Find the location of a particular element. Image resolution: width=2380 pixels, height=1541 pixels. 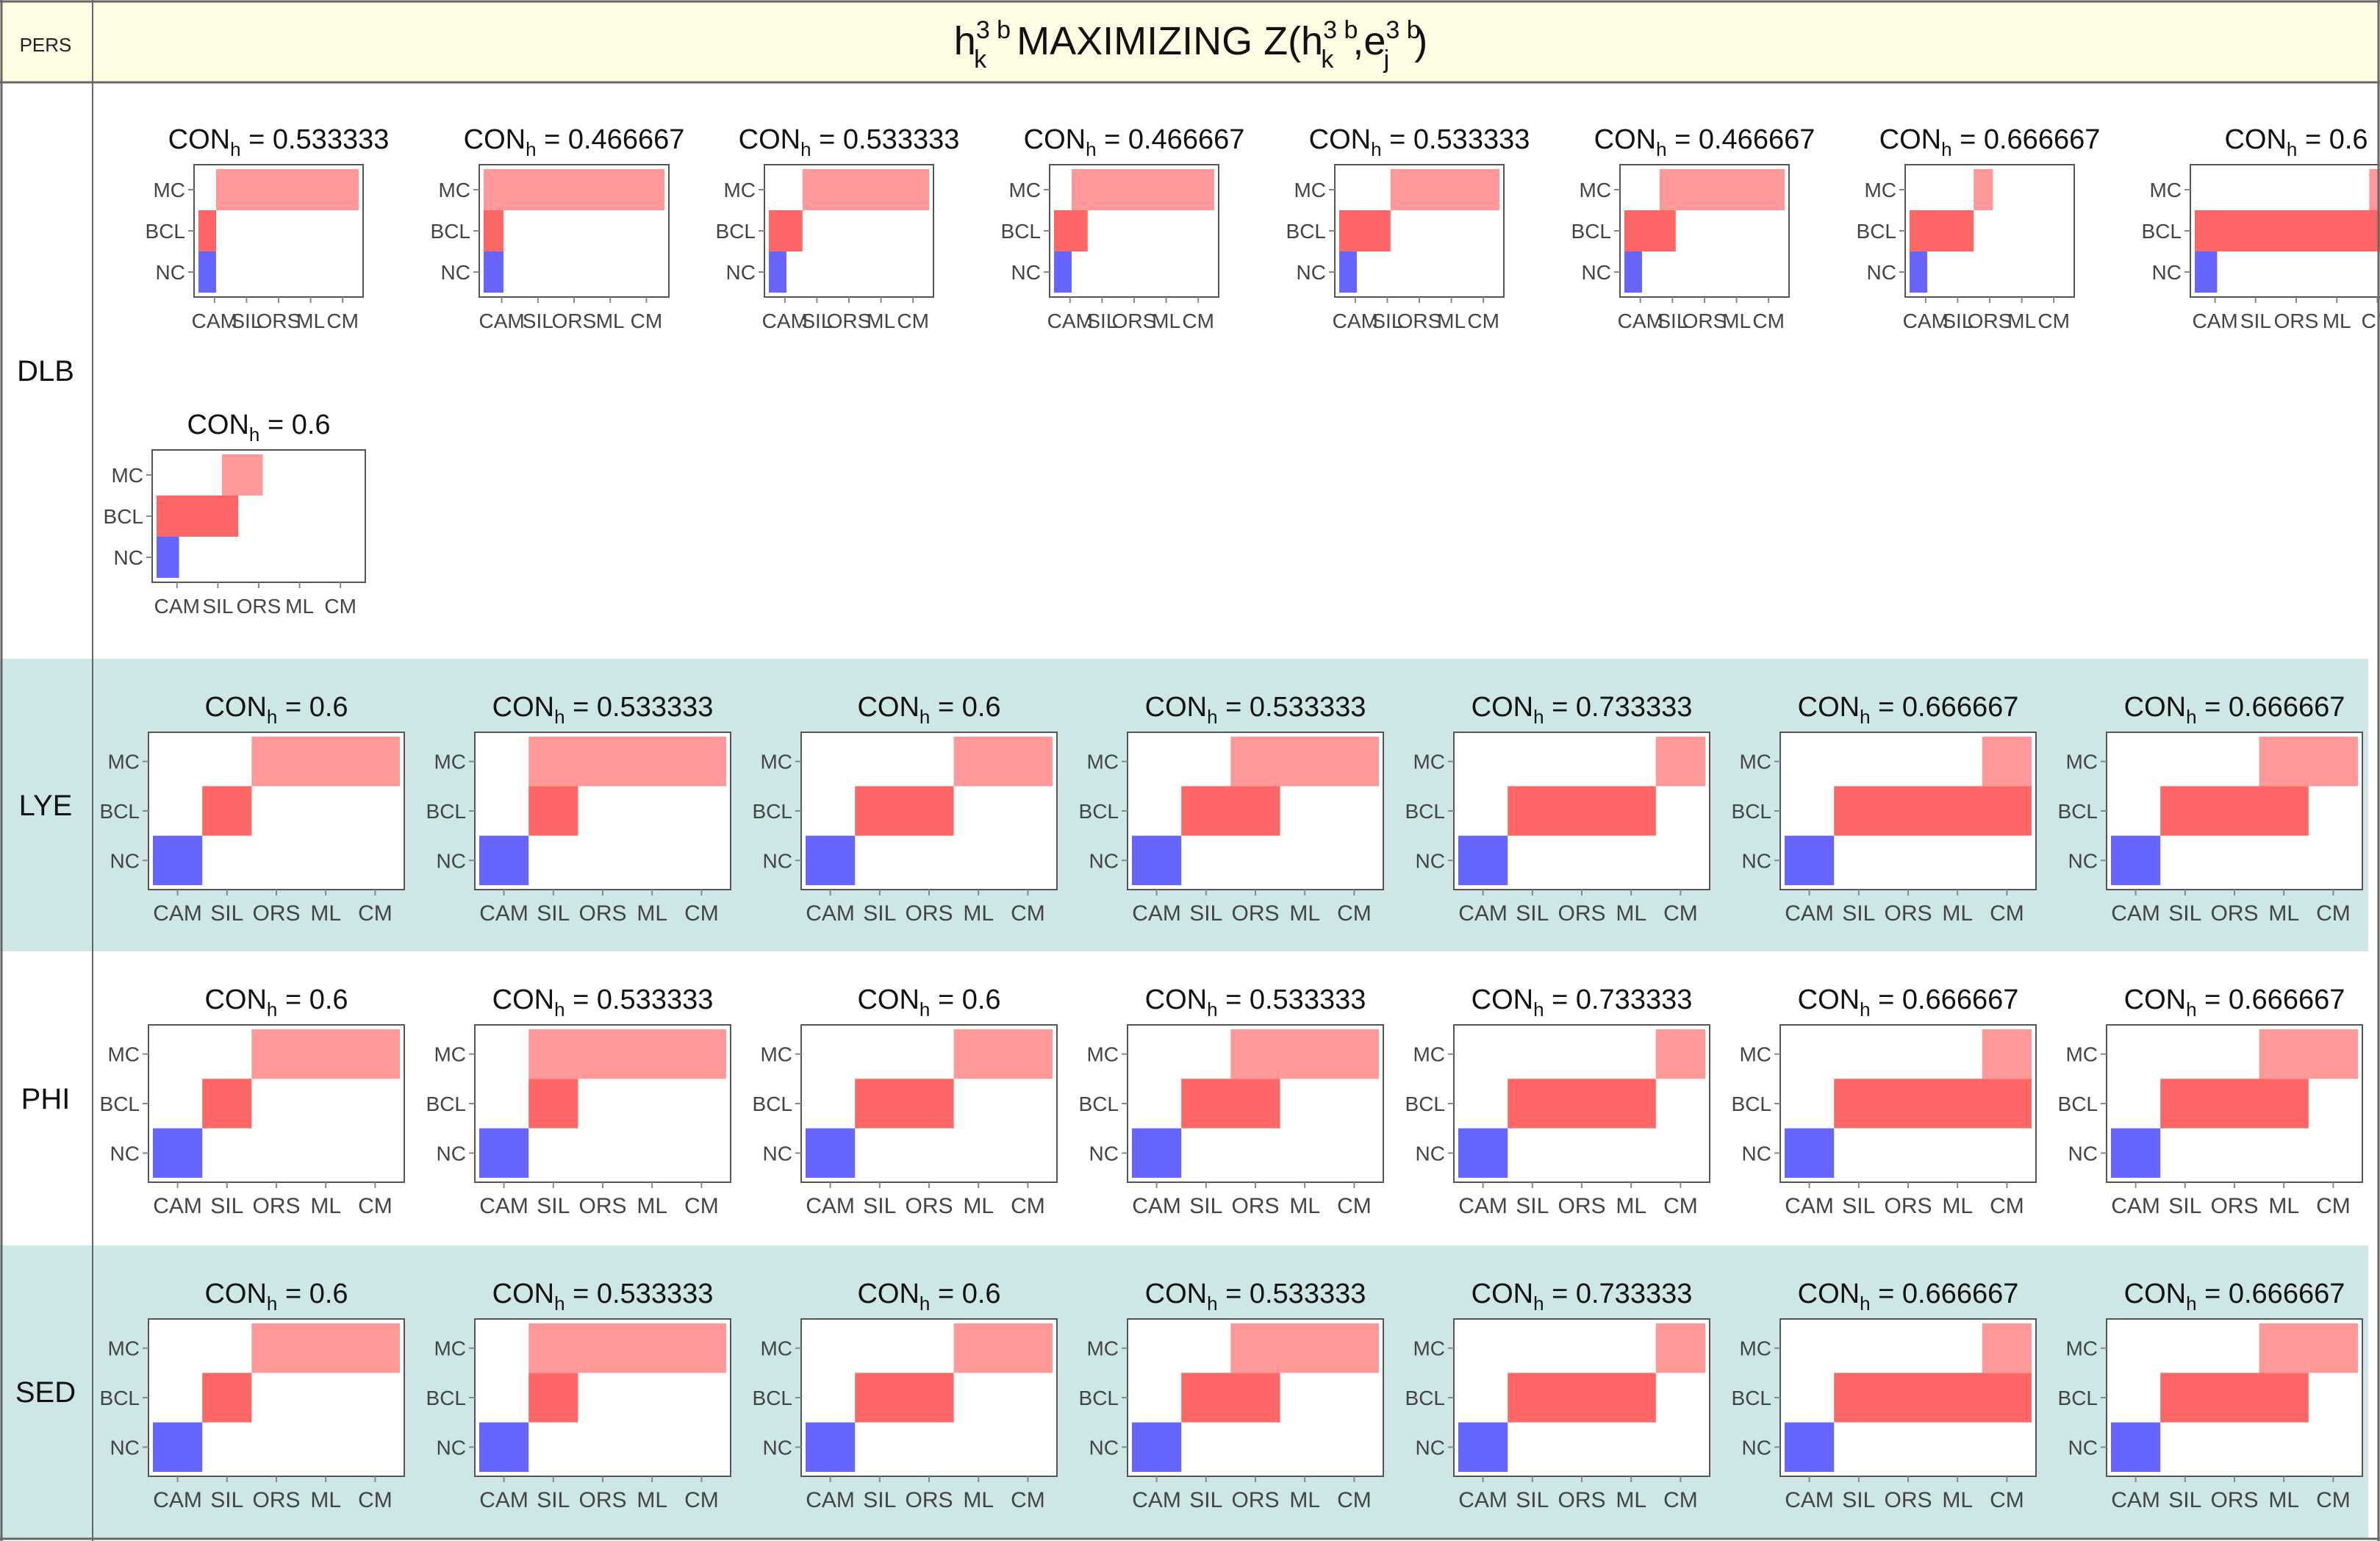

persona-label: DLB is located at coordinates (46, 371).